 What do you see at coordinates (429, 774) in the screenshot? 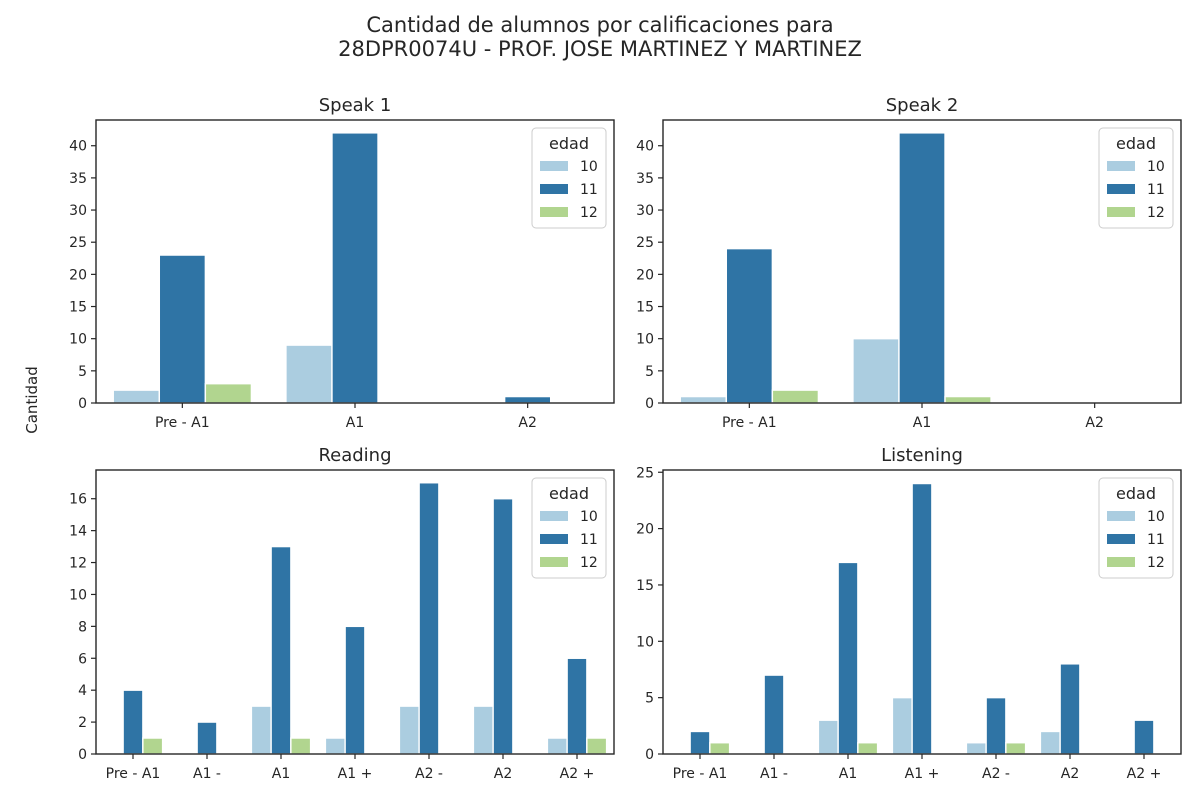
I see `x-tick-label: A2 -` at bounding box center [429, 774].